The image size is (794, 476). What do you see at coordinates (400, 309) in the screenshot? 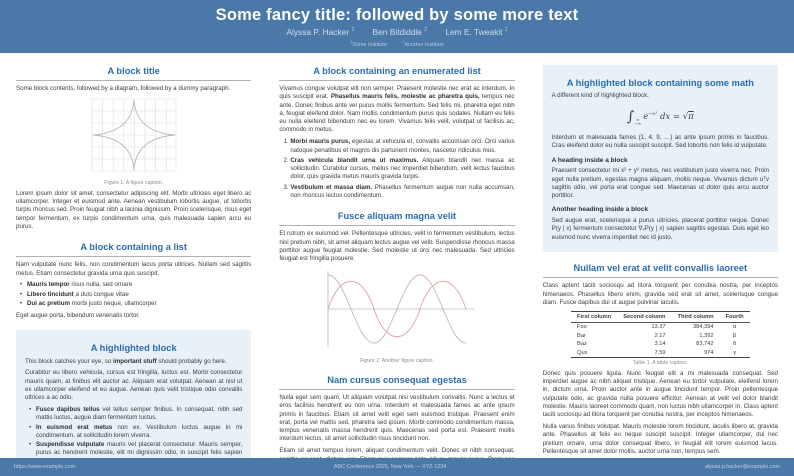
I see `sine-plot` at bounding box center [400, 309].